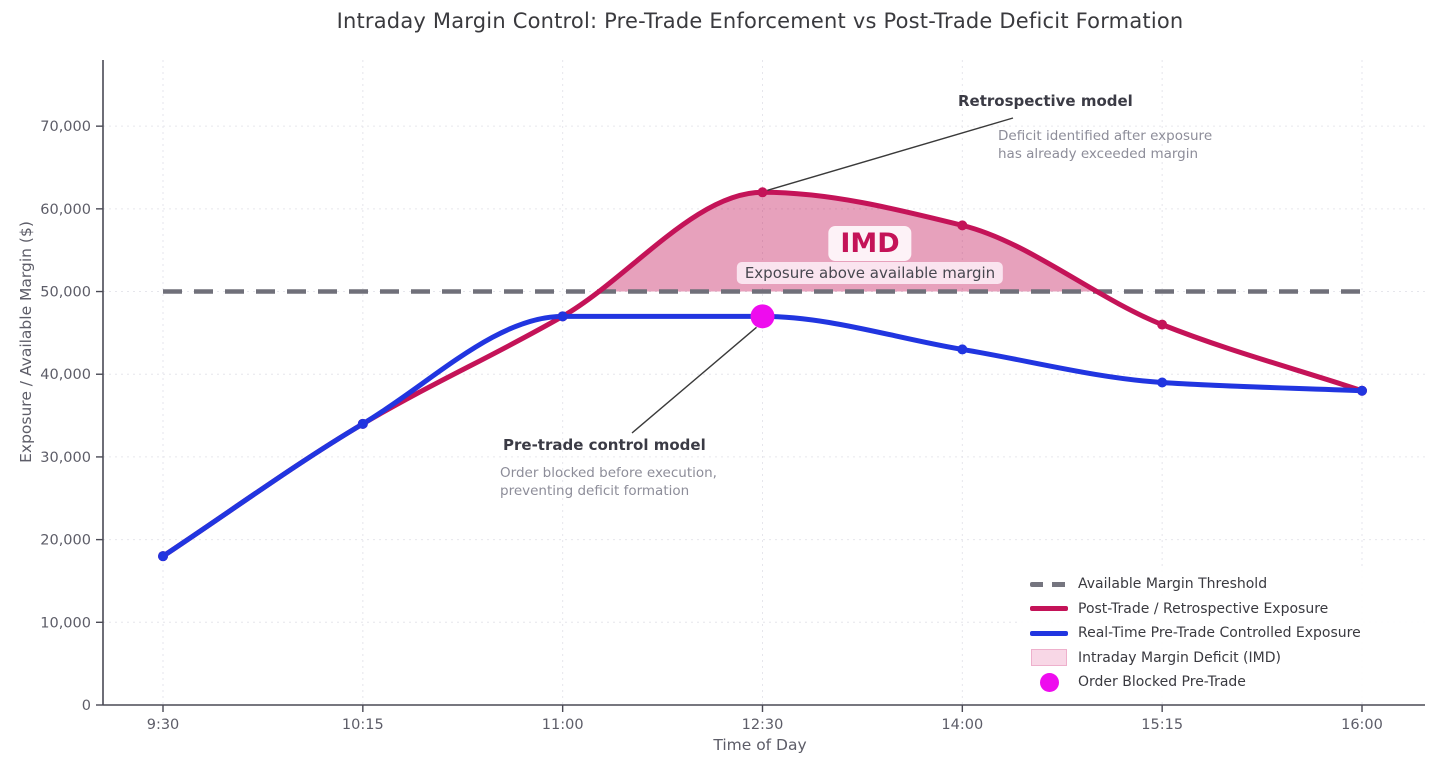 Image resolution: width=1430 pixels, height=768 pixels. Describe the element at coordinates (604, 445) in the screenshot. I see `annotation-pretrade-title: Pre-trade control model` at that location.